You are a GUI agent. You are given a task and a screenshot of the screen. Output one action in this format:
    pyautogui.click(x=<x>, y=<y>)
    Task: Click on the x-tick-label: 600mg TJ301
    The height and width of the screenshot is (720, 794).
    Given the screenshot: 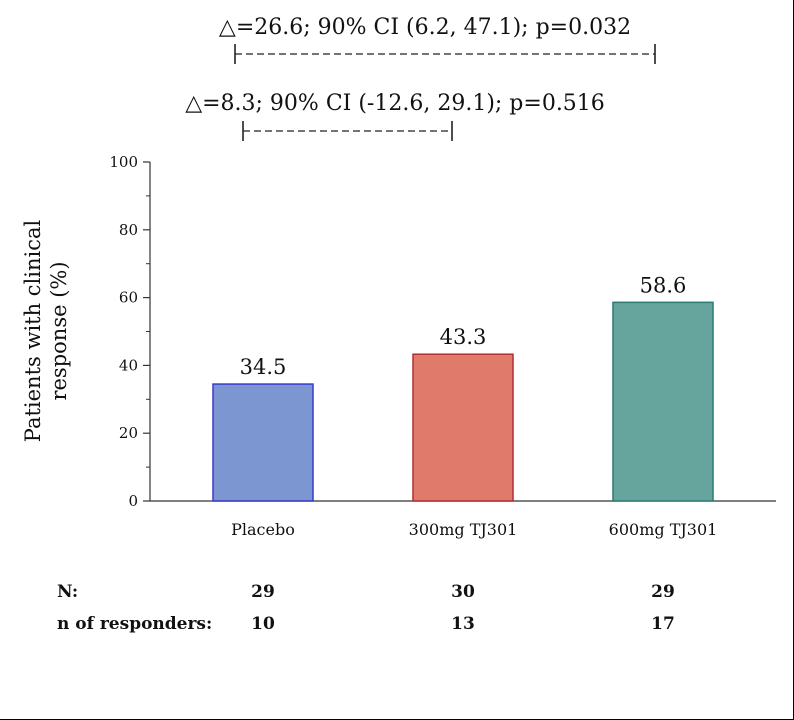 What is the action you would take?
    pyautogui.click(x=663, y=529)
    